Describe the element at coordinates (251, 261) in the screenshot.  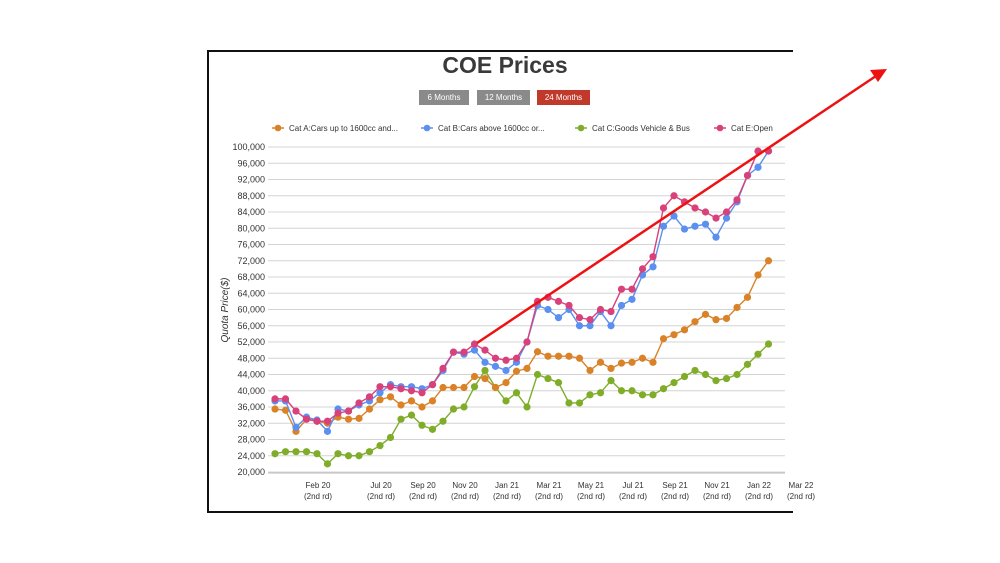
I see `y-tick-label: 72,000` at that location.